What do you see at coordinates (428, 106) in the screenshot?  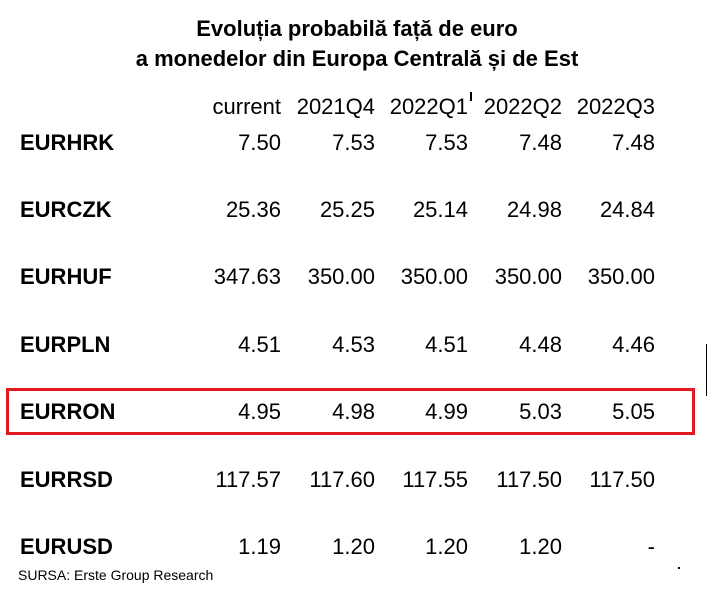 I see `column-header-2022q1: 2022Q1` at bounding box center [428, 106].